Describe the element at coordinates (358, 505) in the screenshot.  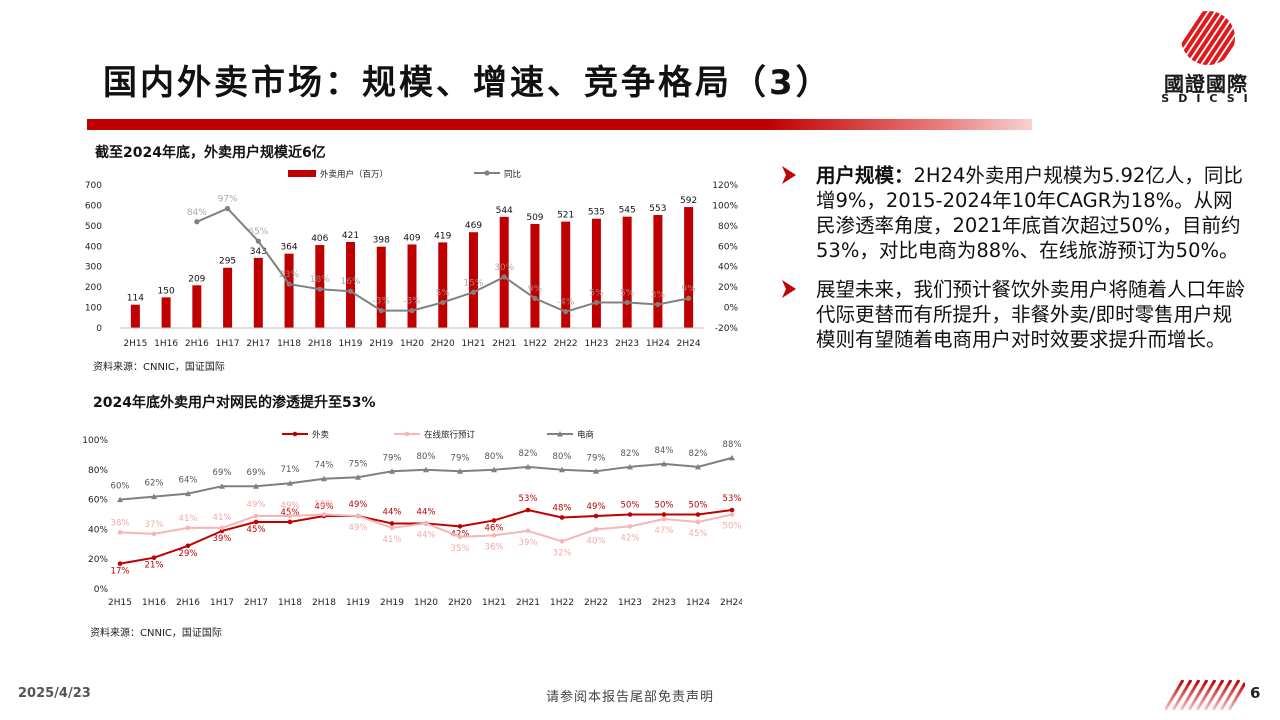
I see `series-delivery-value-label: 49%` at that location.